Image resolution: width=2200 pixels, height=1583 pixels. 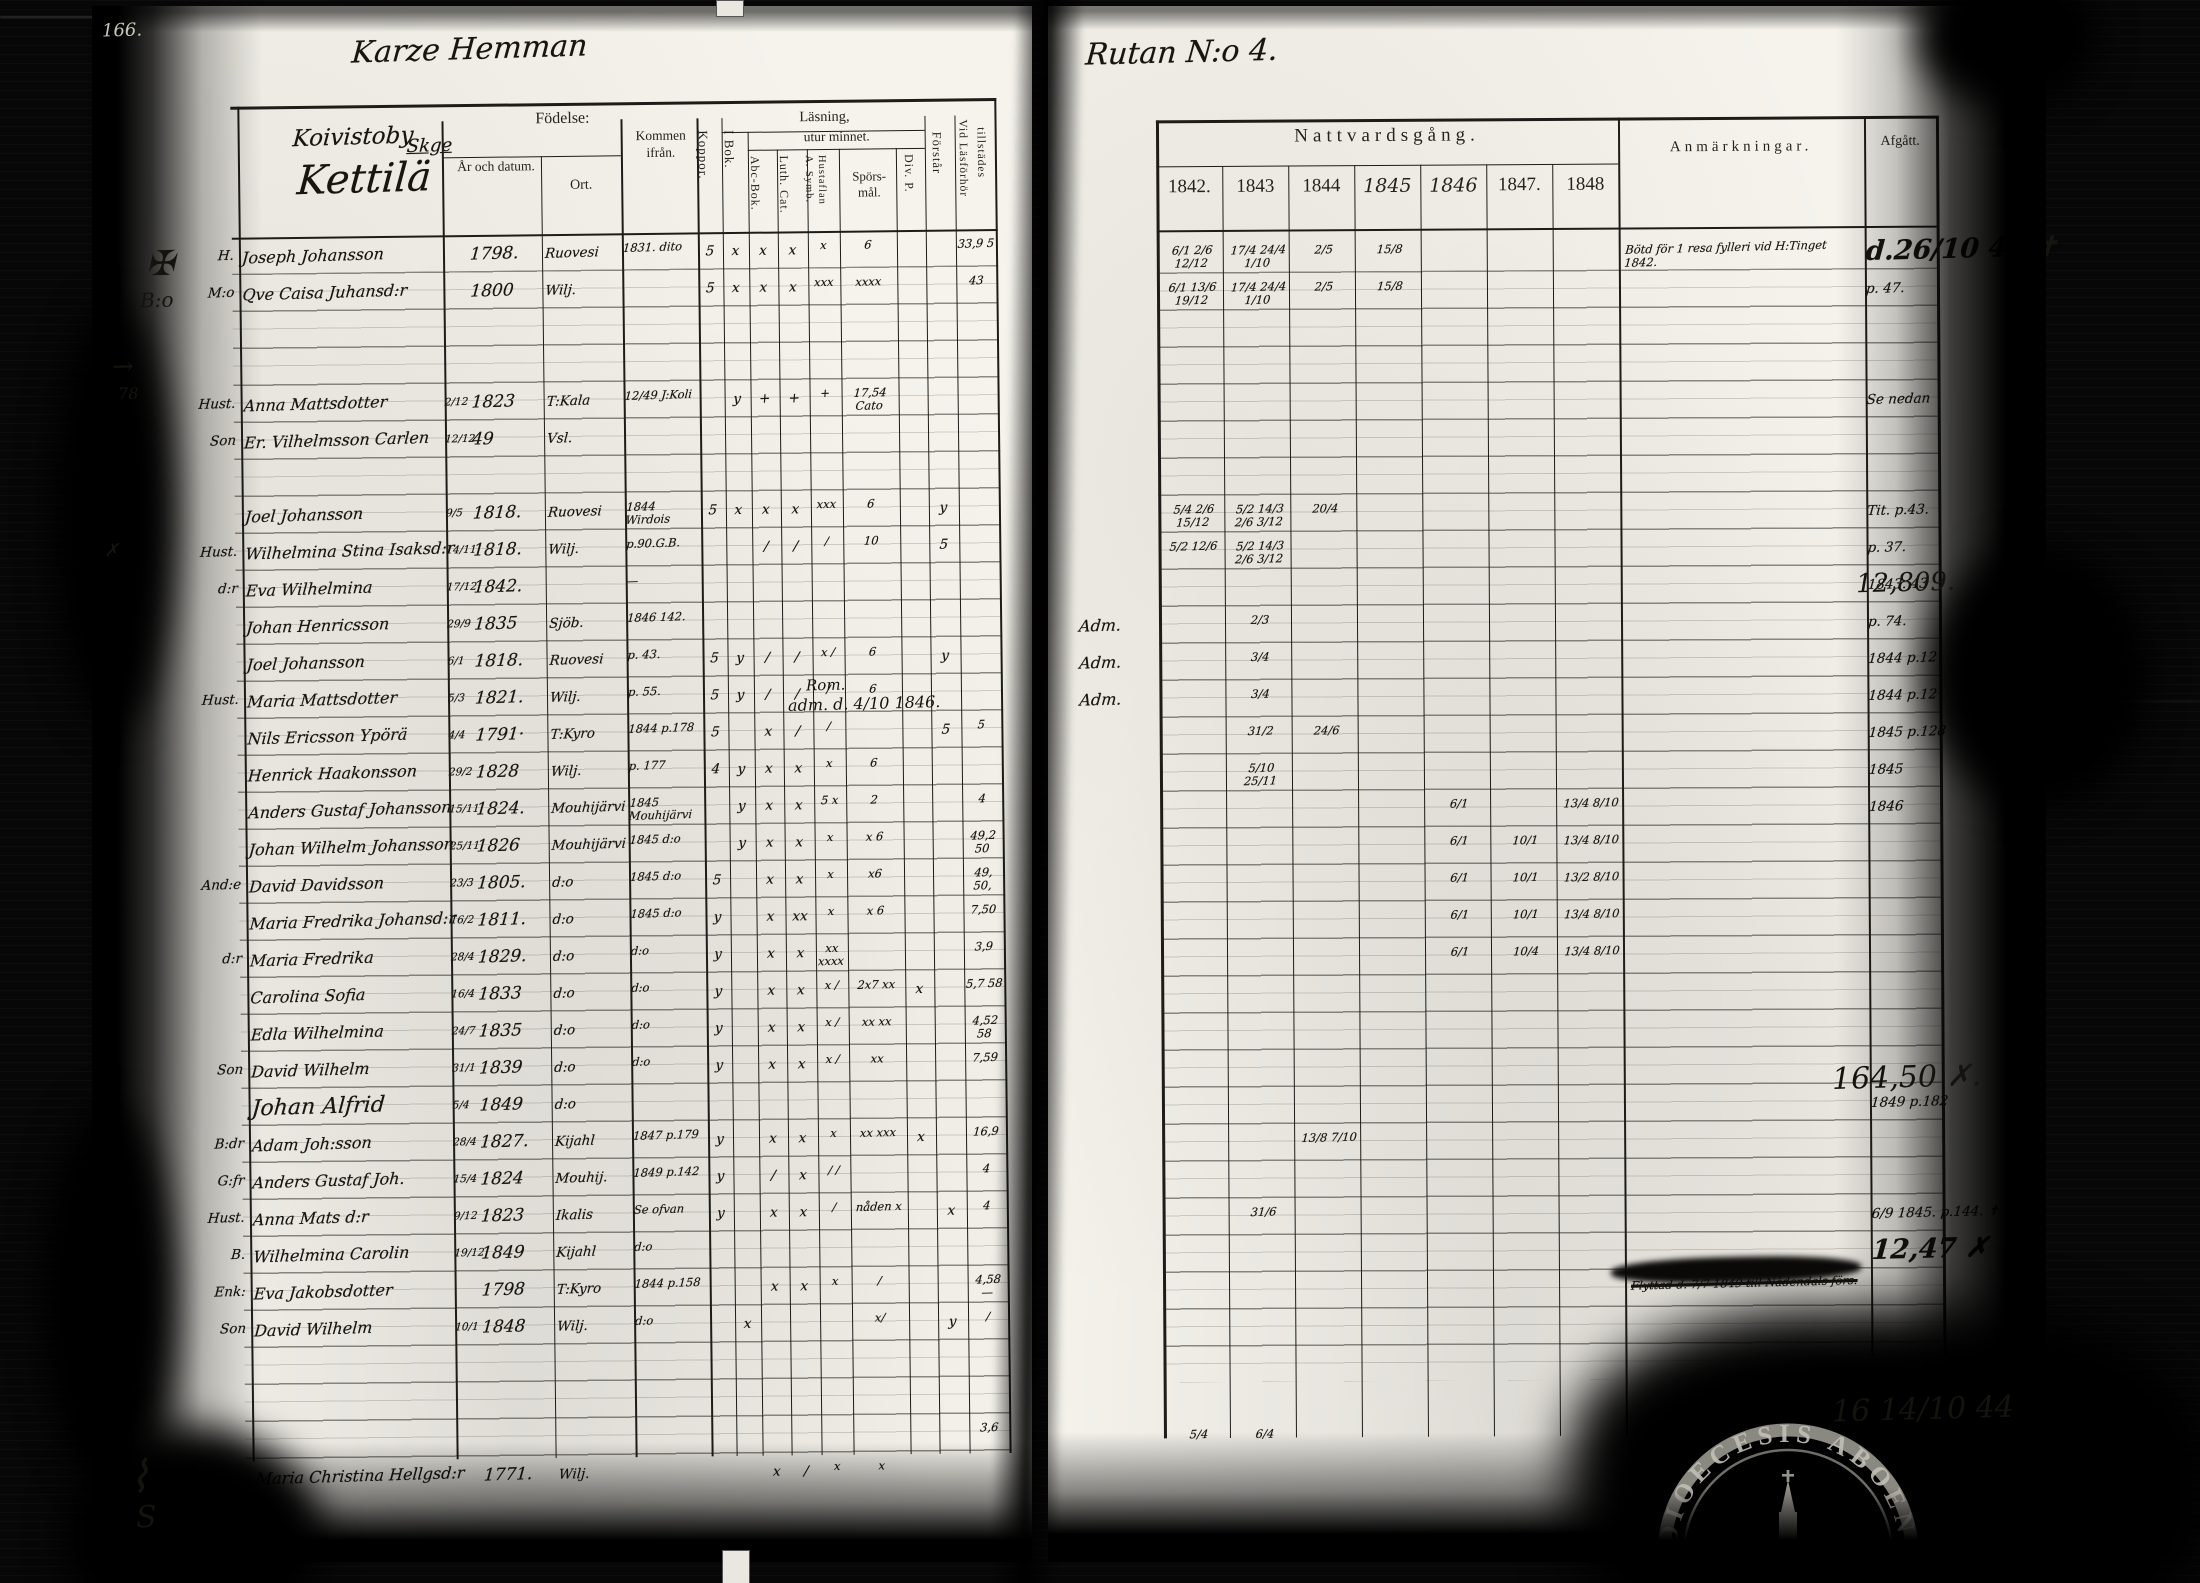 I want to click on cell-ort: Kijahl, so click(x=576, y=1252).